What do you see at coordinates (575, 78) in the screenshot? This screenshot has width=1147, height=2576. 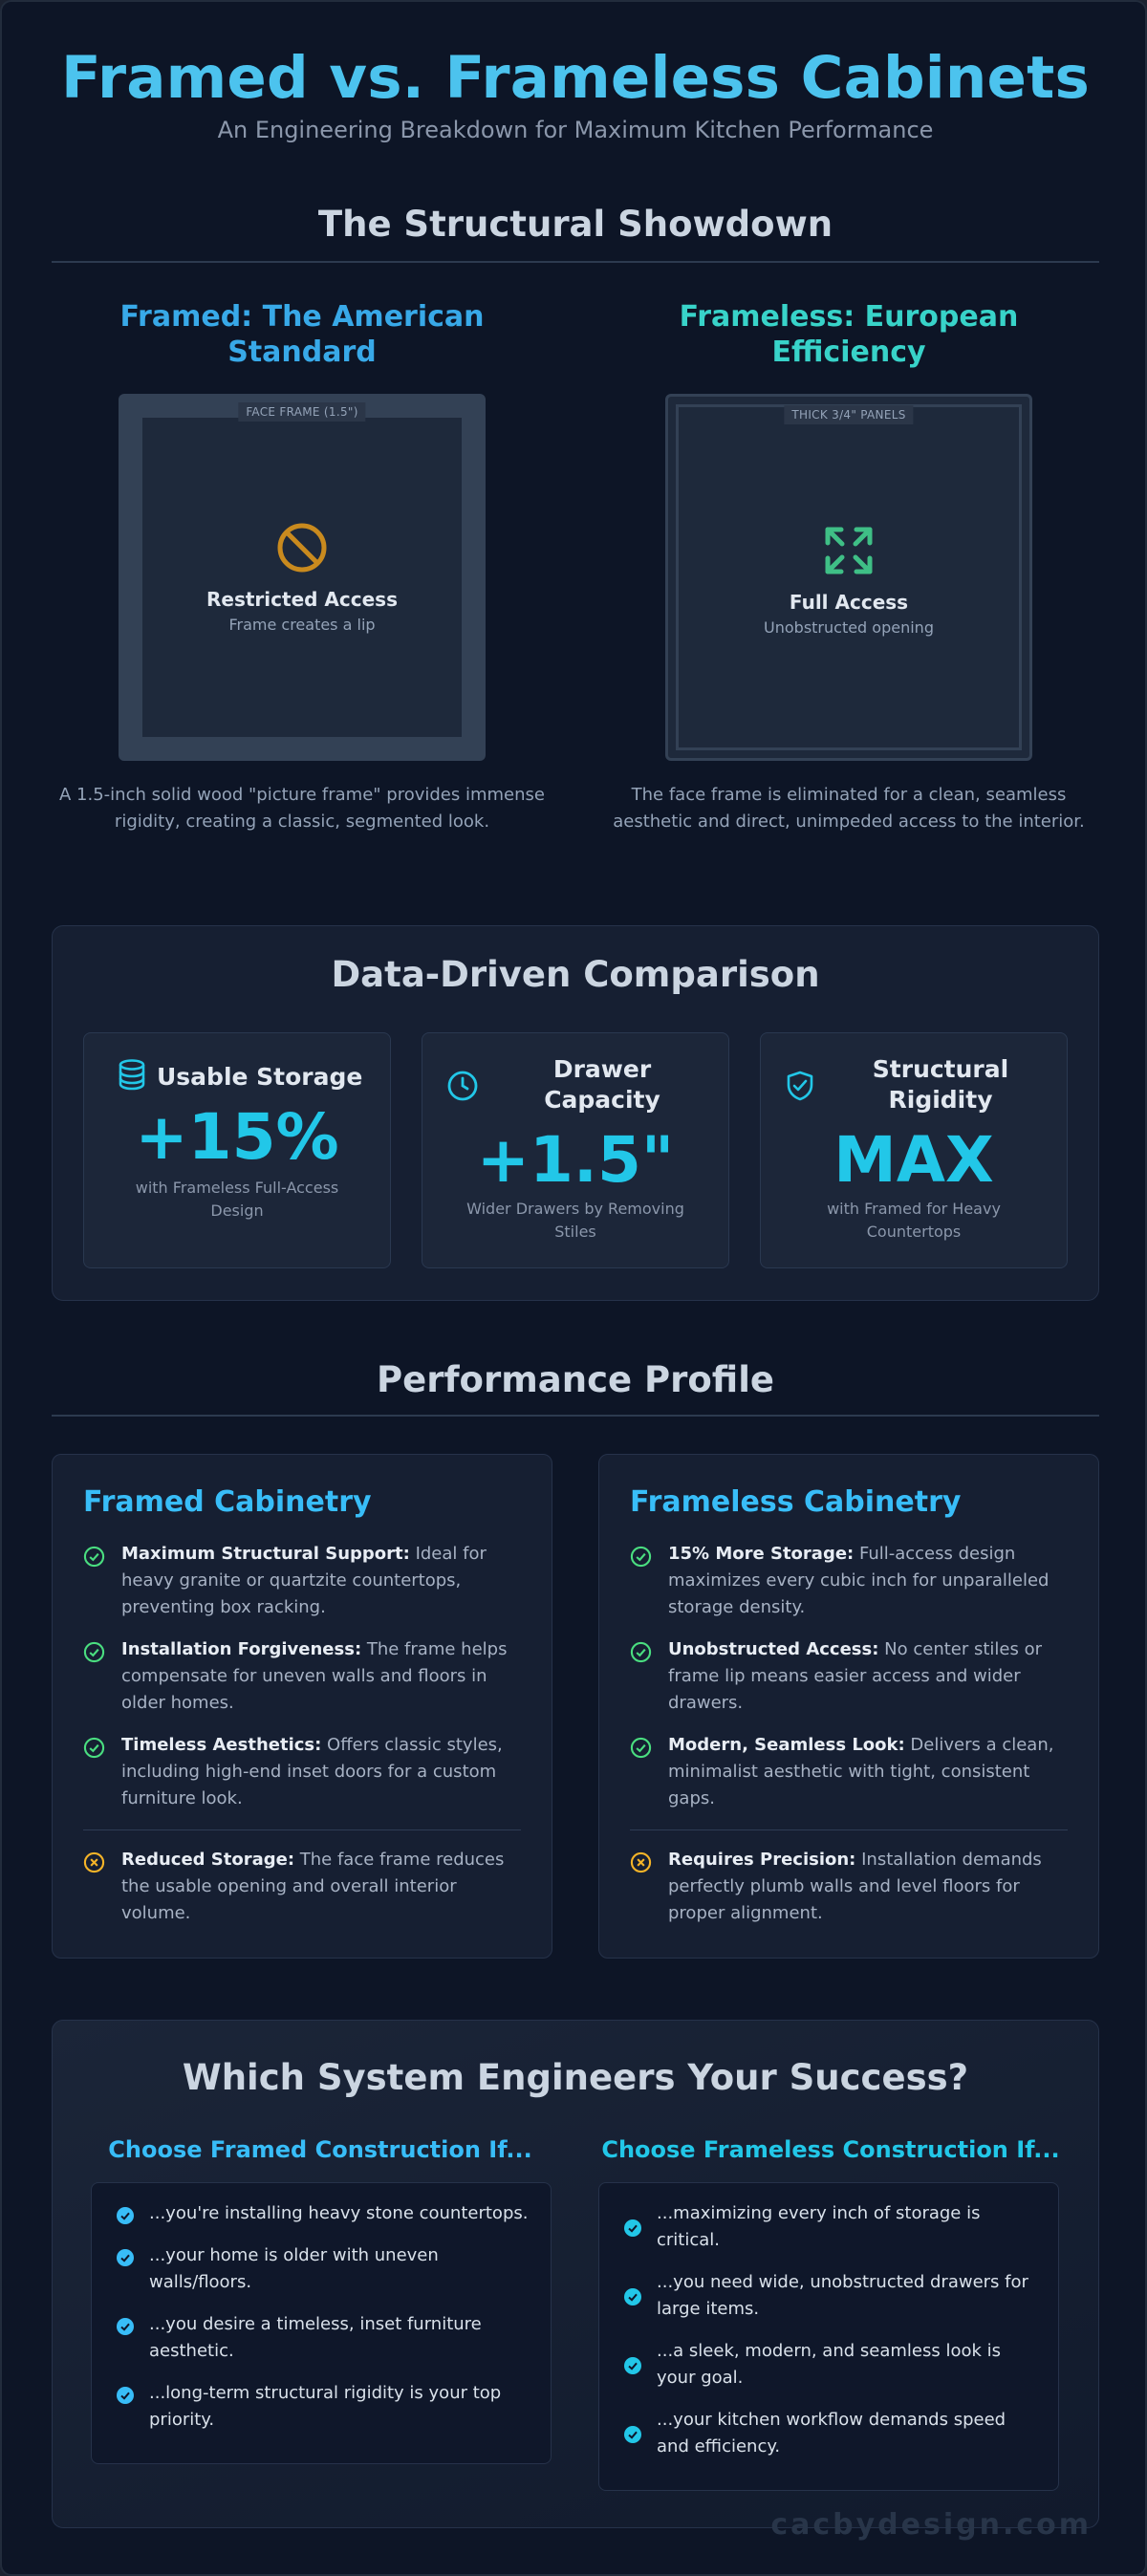 I see `page-title: Framed vs. Frameless Cabinets` at bounding box center [575, 78].